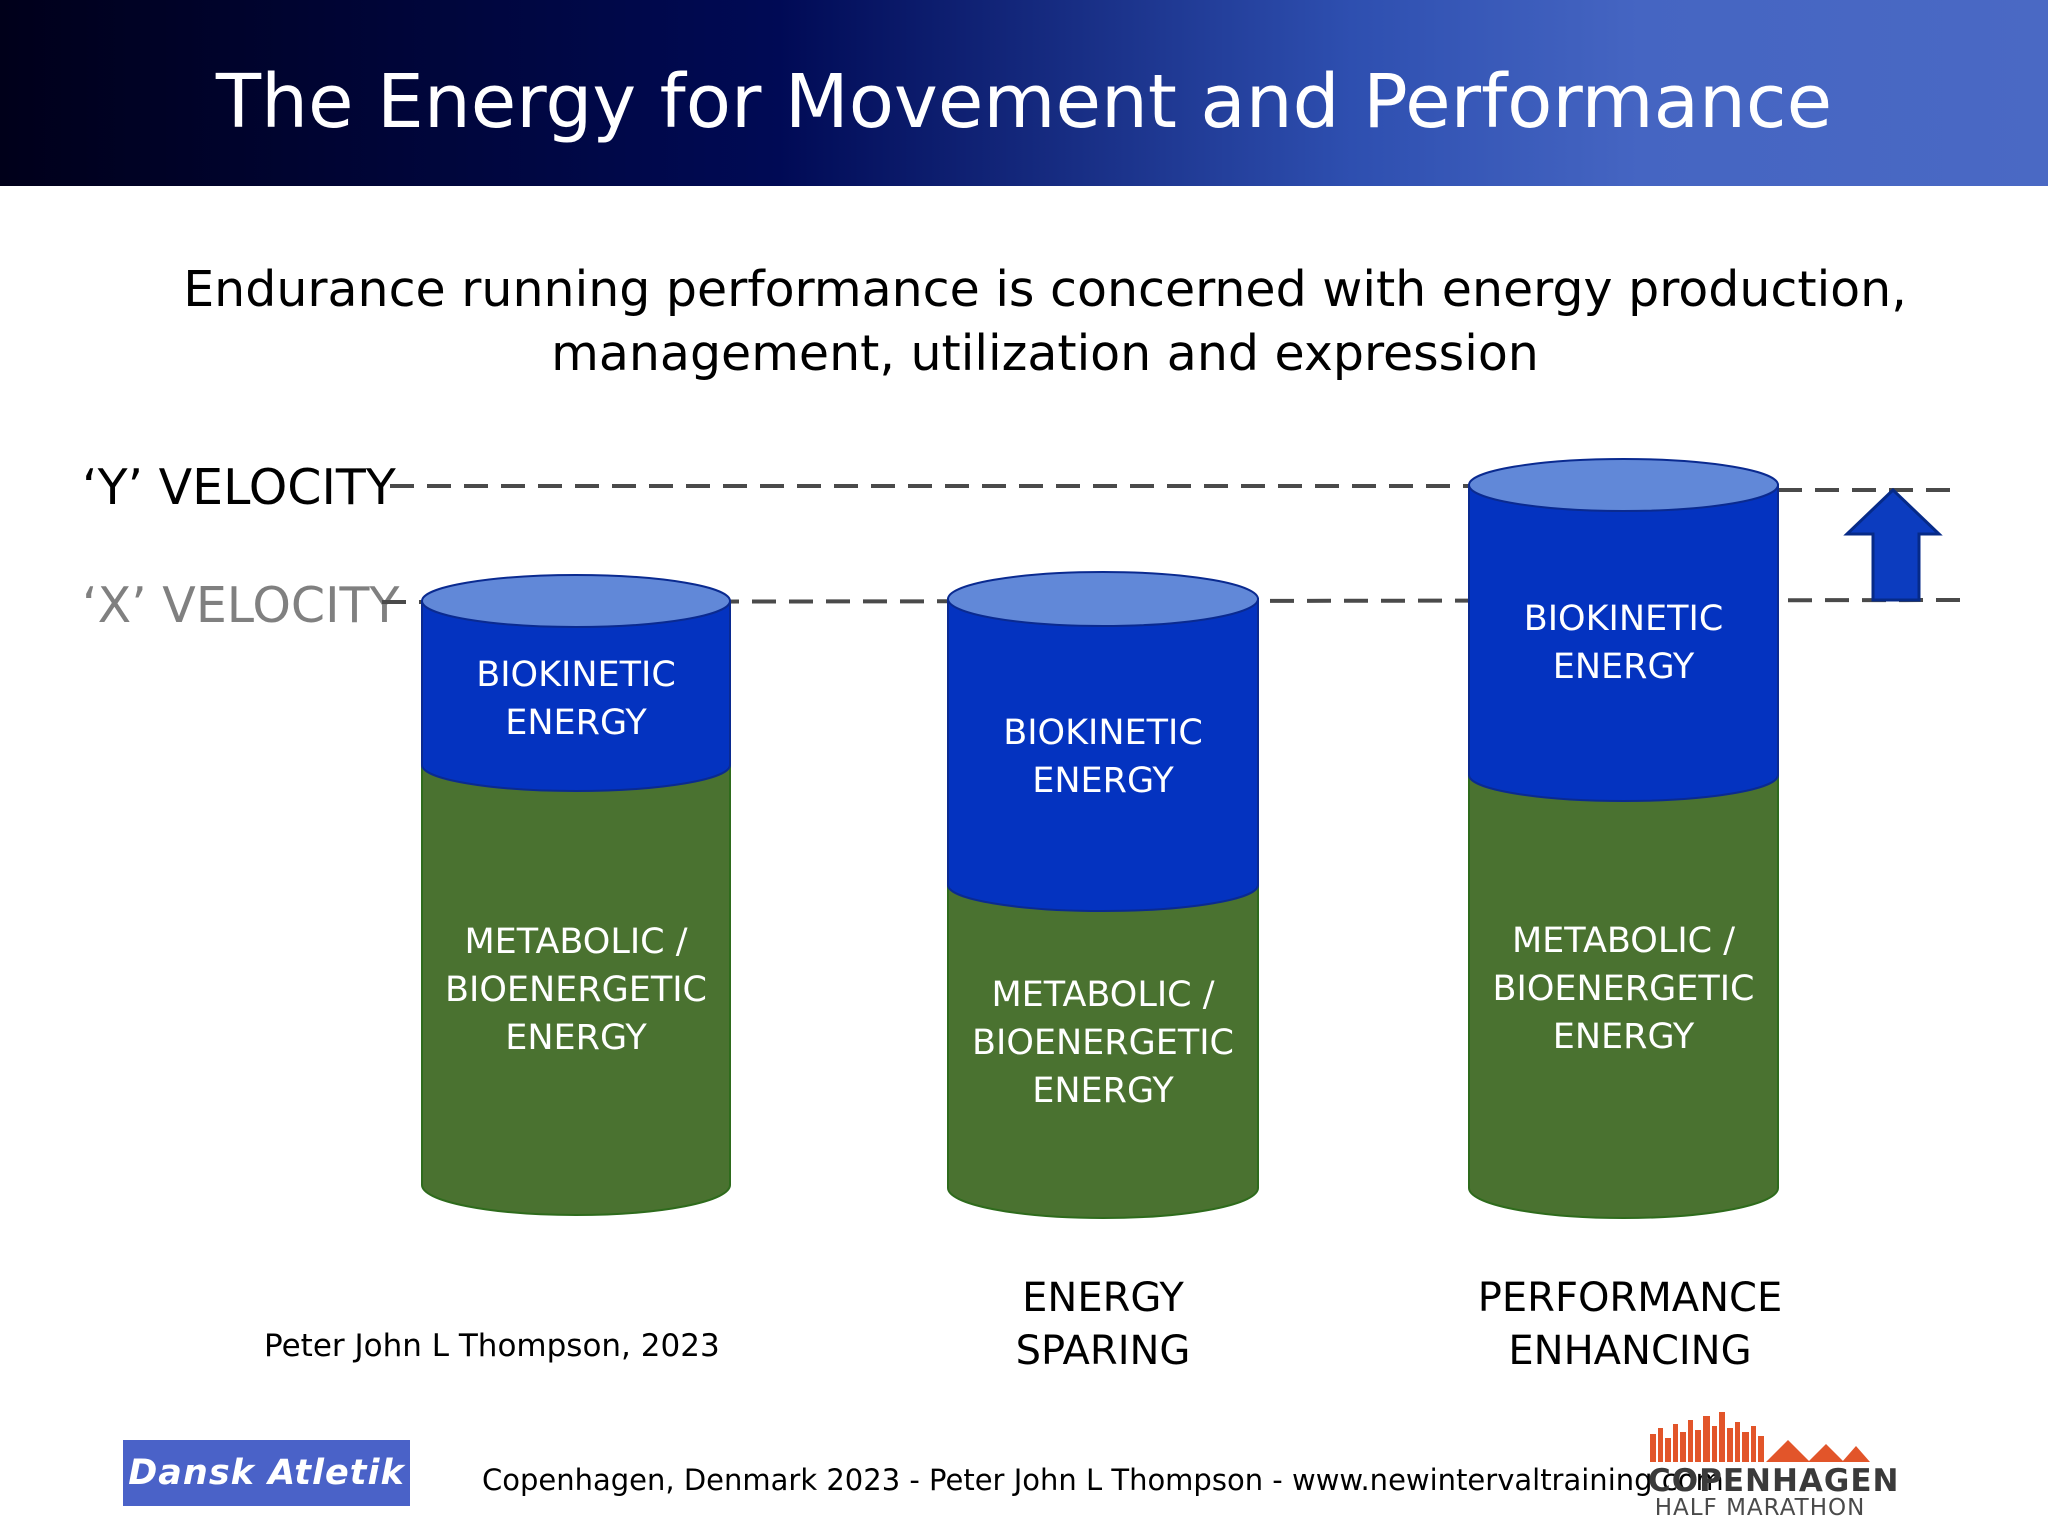 This screenshot has width=2048, height=1536. I want to click on cylinder-3-metabolic-line-1: METABOLIC /, so click(1623, 941).